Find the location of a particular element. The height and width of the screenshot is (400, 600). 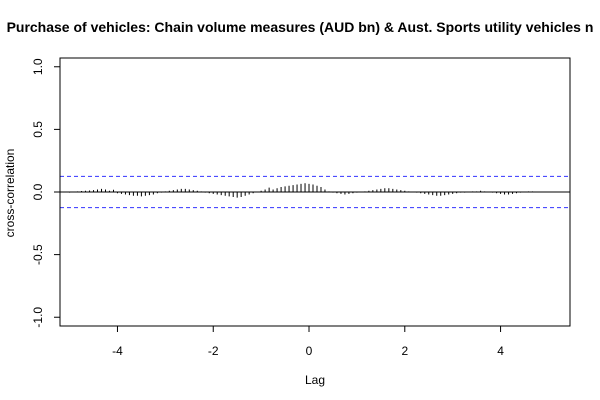

x-tick-label: -4 is located at coordinates (117, 351).